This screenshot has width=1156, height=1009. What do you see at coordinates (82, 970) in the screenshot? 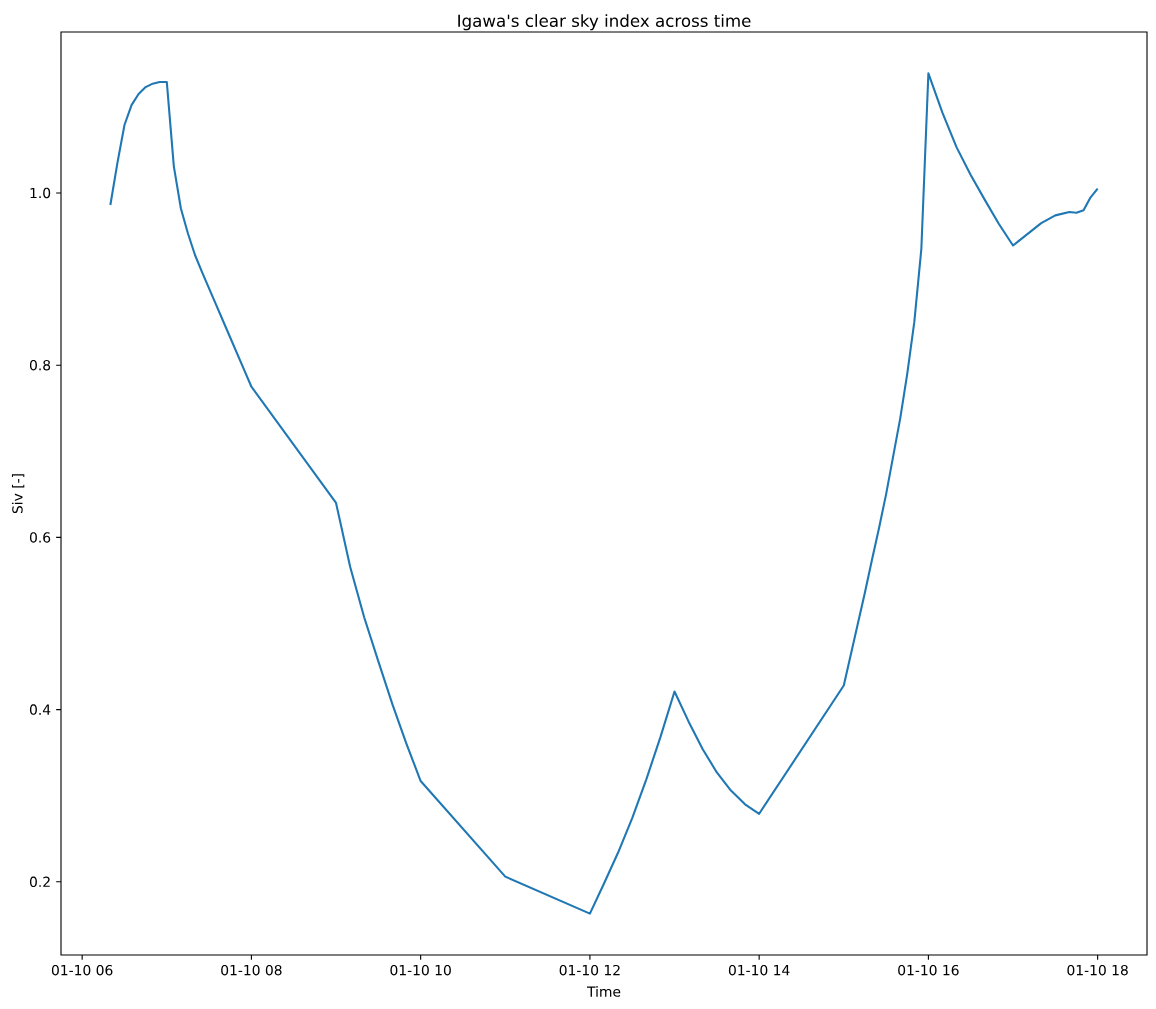
I see `x-tick-label: 01-10 06` at bounding box center [82, 970].